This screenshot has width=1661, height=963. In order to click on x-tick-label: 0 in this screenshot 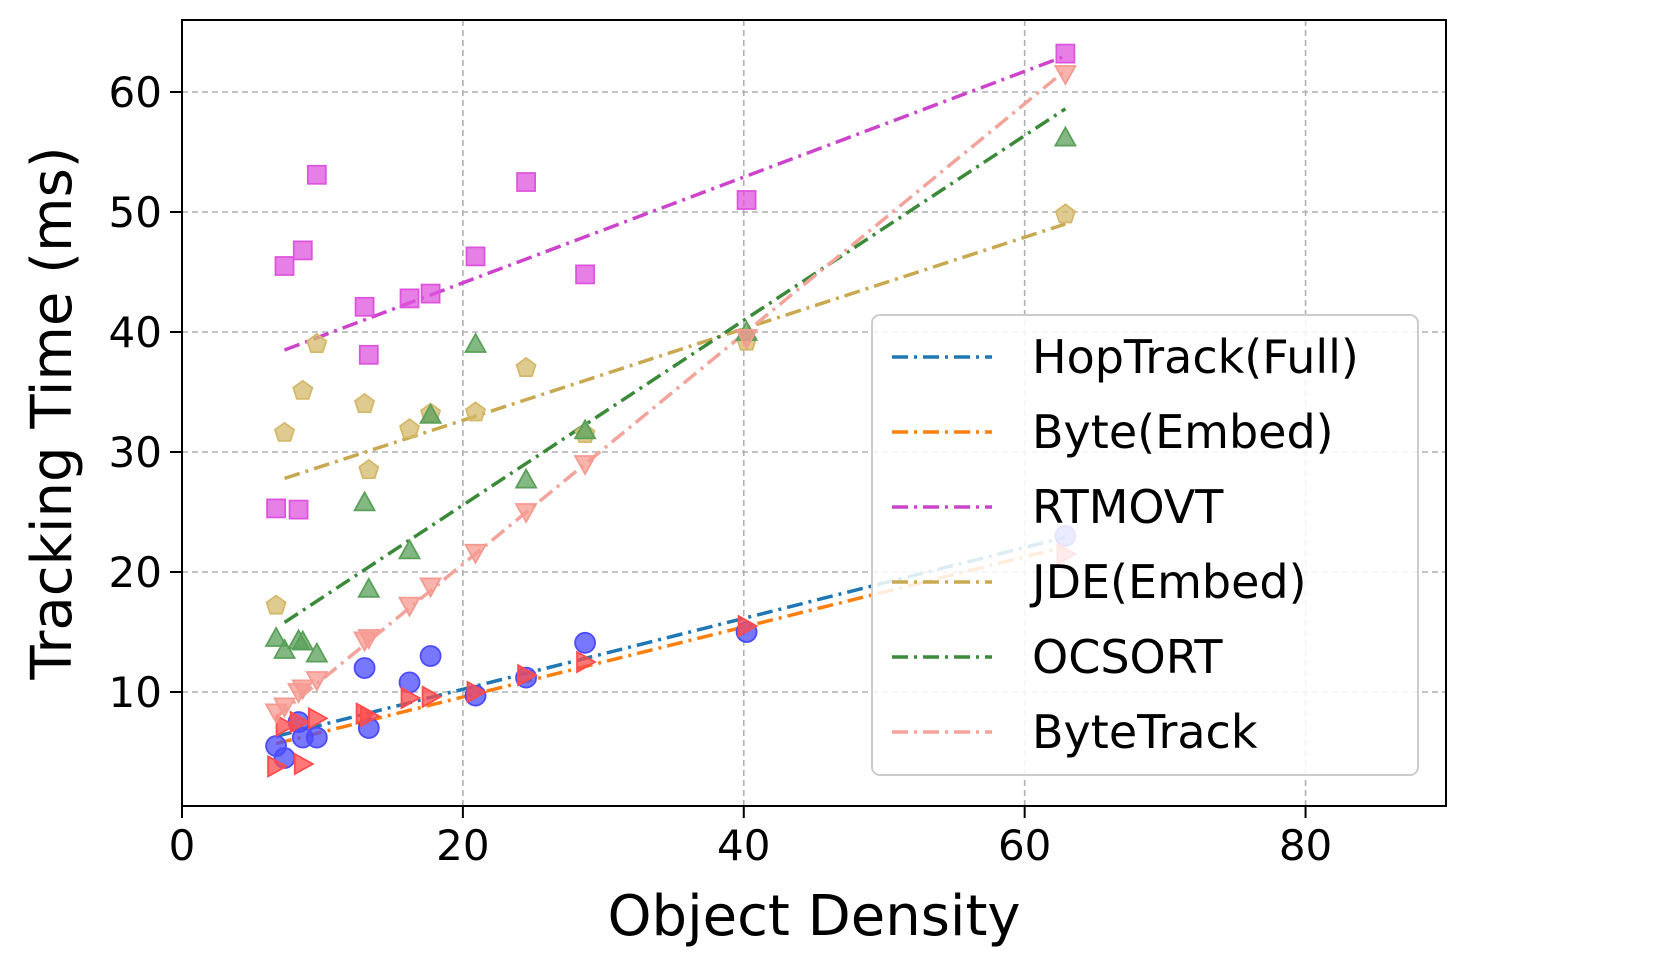, I will do `click(182, 845)`.